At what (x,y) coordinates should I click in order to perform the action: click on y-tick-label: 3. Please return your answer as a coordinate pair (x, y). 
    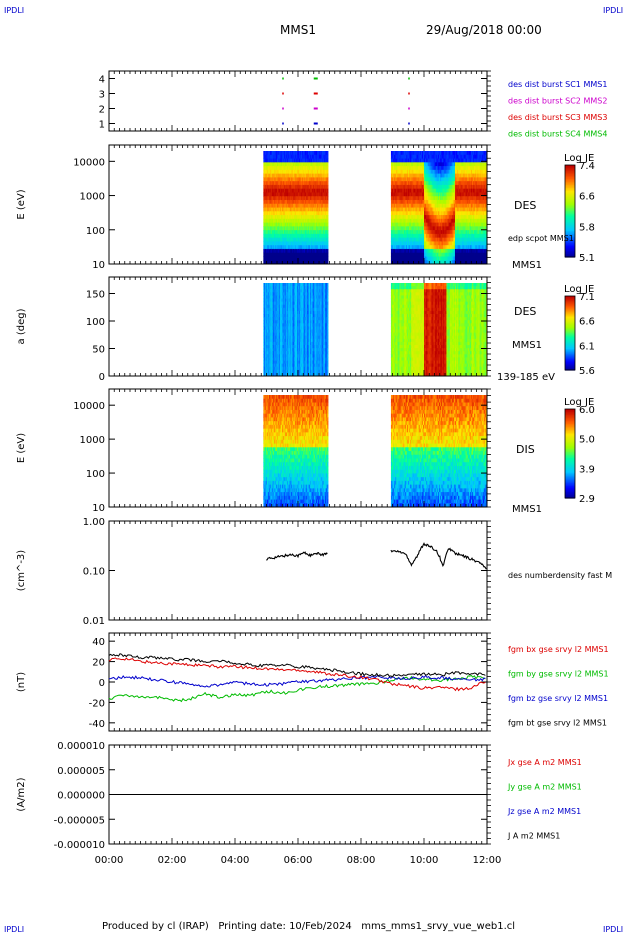
    Looking at the image, I should click on (102, 95).